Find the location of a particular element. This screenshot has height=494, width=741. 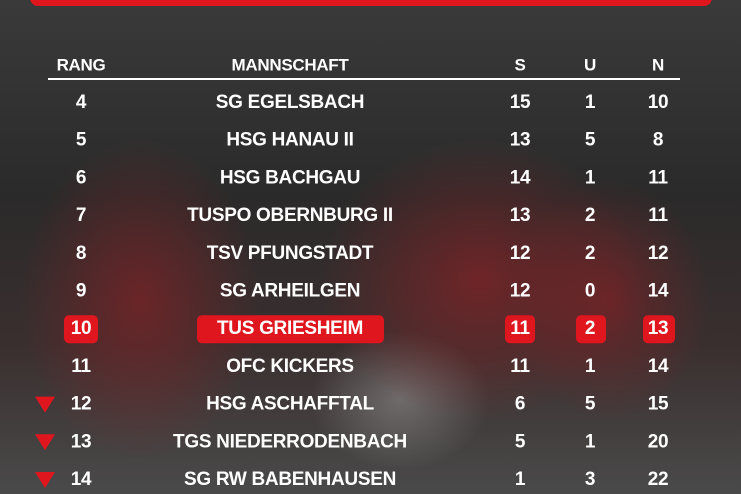

team-cell: SG RW BABENHAUSEN is located at coordinates (290, 479).